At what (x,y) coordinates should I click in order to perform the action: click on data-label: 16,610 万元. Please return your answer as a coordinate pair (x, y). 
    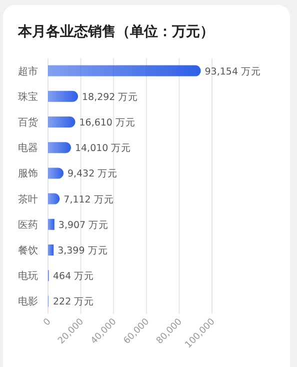
    Looking at the image, I should click on (107, 123).